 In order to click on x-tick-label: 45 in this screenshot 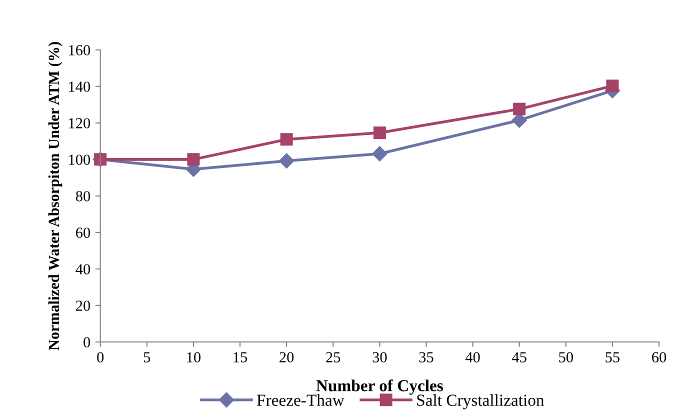, I will do `click(519, 357)`.